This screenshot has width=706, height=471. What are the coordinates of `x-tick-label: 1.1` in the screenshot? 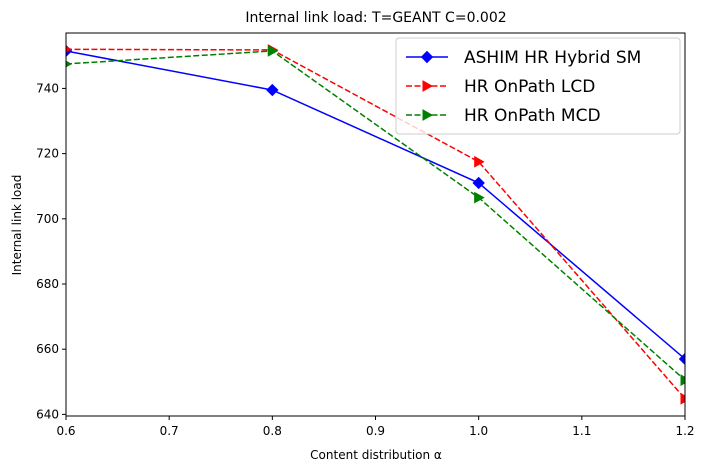 It's located at (581, 431).